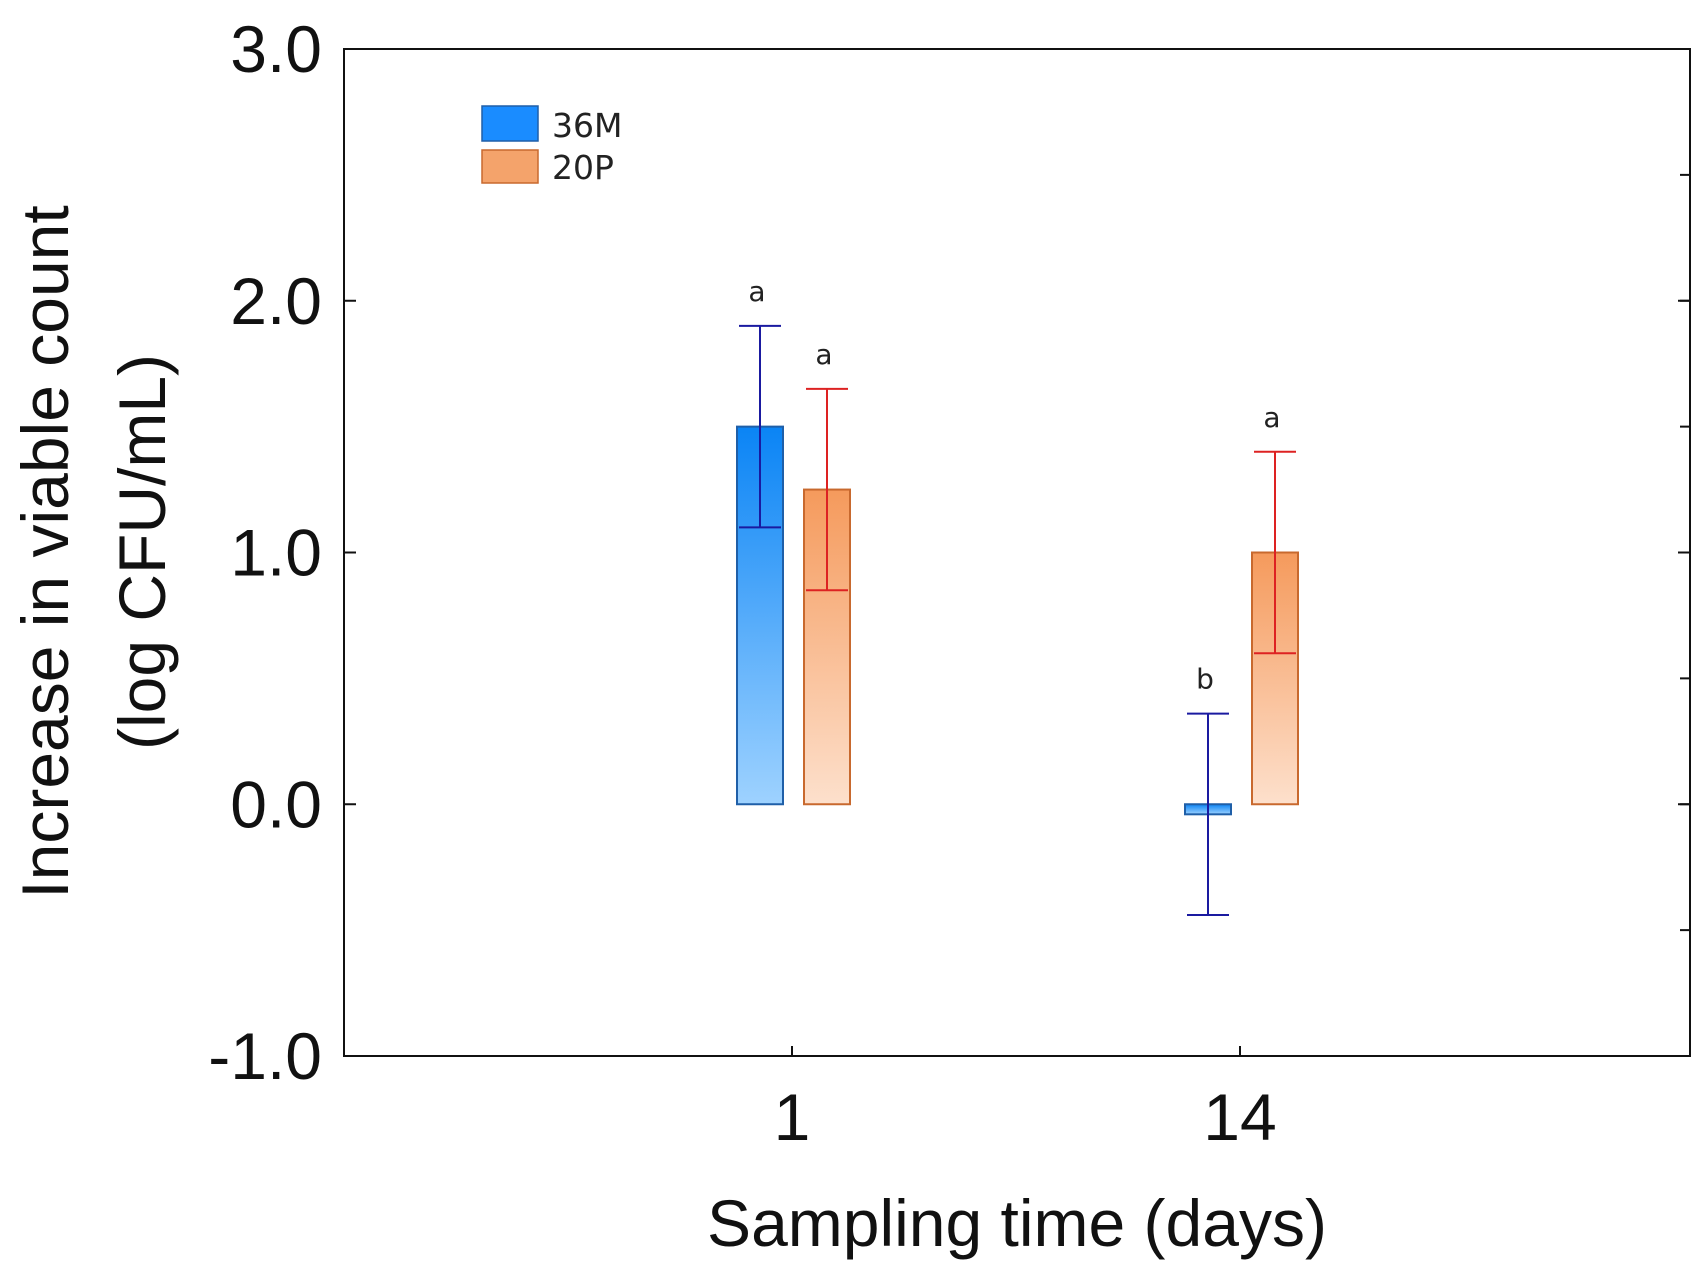  Describe the element at coordinates (551, 146) in the screenshot. I see `legend: 36M 20P` at that location.